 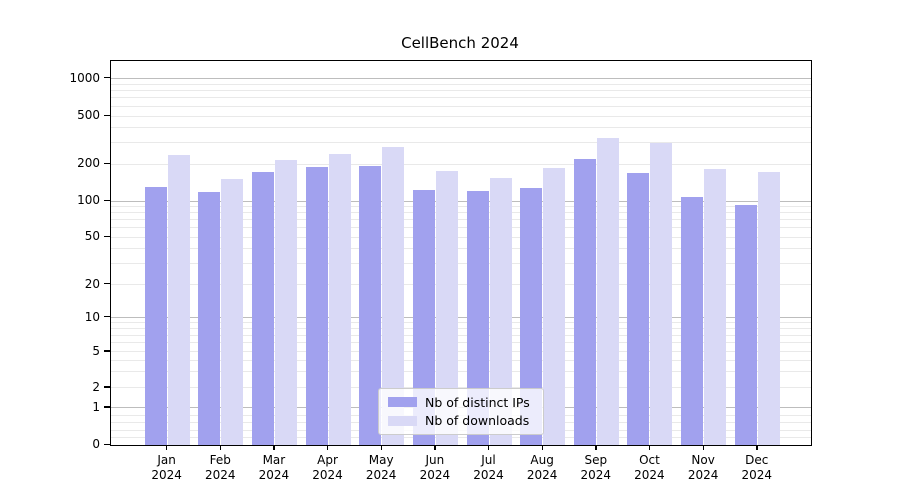 What do you see at coordinates (84, 77) in the screenshot?
I see `y-tick-label: 1000` at bounding box center [84, 77].